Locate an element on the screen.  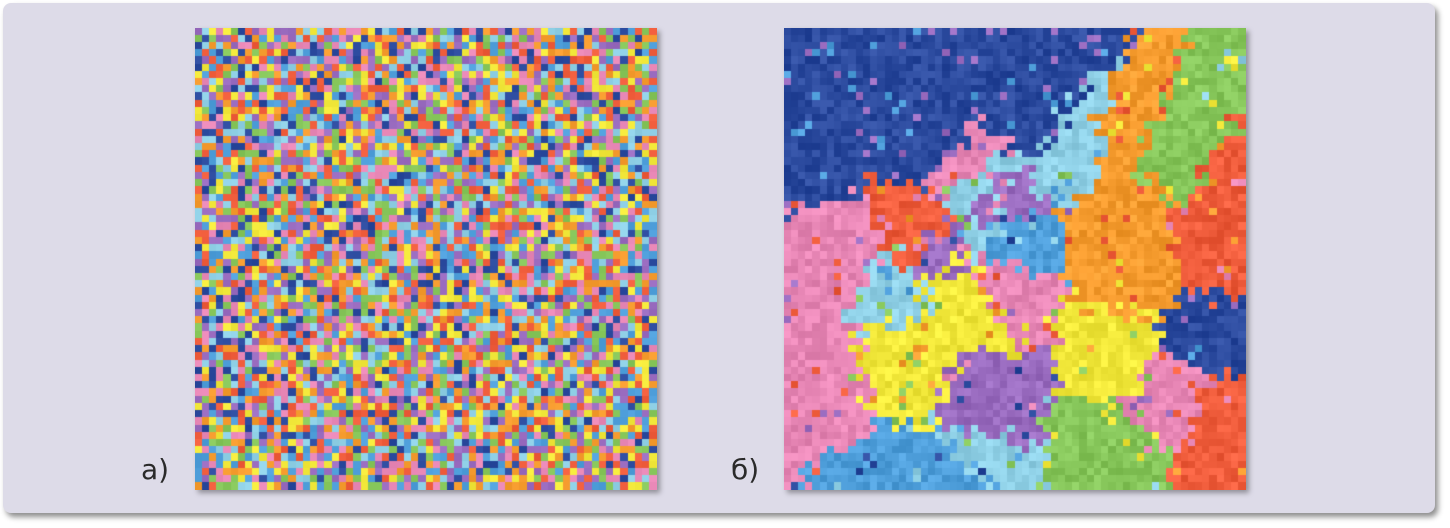
panel-label-b: б) is located at coordinates (745, 469).